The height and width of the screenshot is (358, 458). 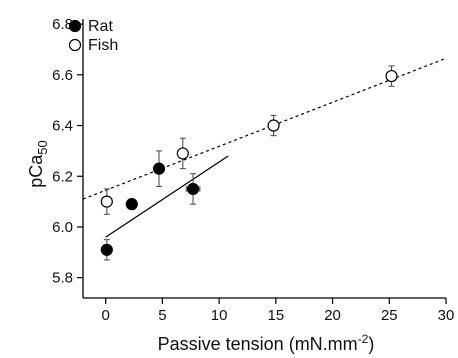 What do you see at coordinates (100, 26) in the screenshot?
I see `legend-label-rat: Rat` at bounding box center [100, 26].